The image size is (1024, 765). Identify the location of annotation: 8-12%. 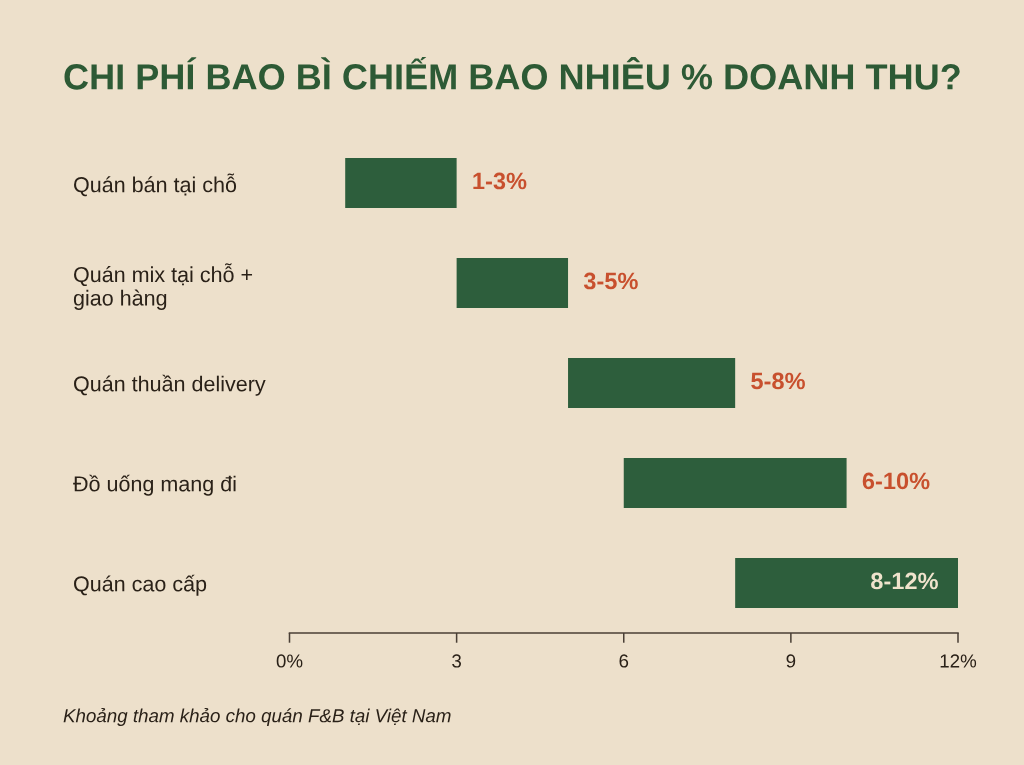
(904, 581).